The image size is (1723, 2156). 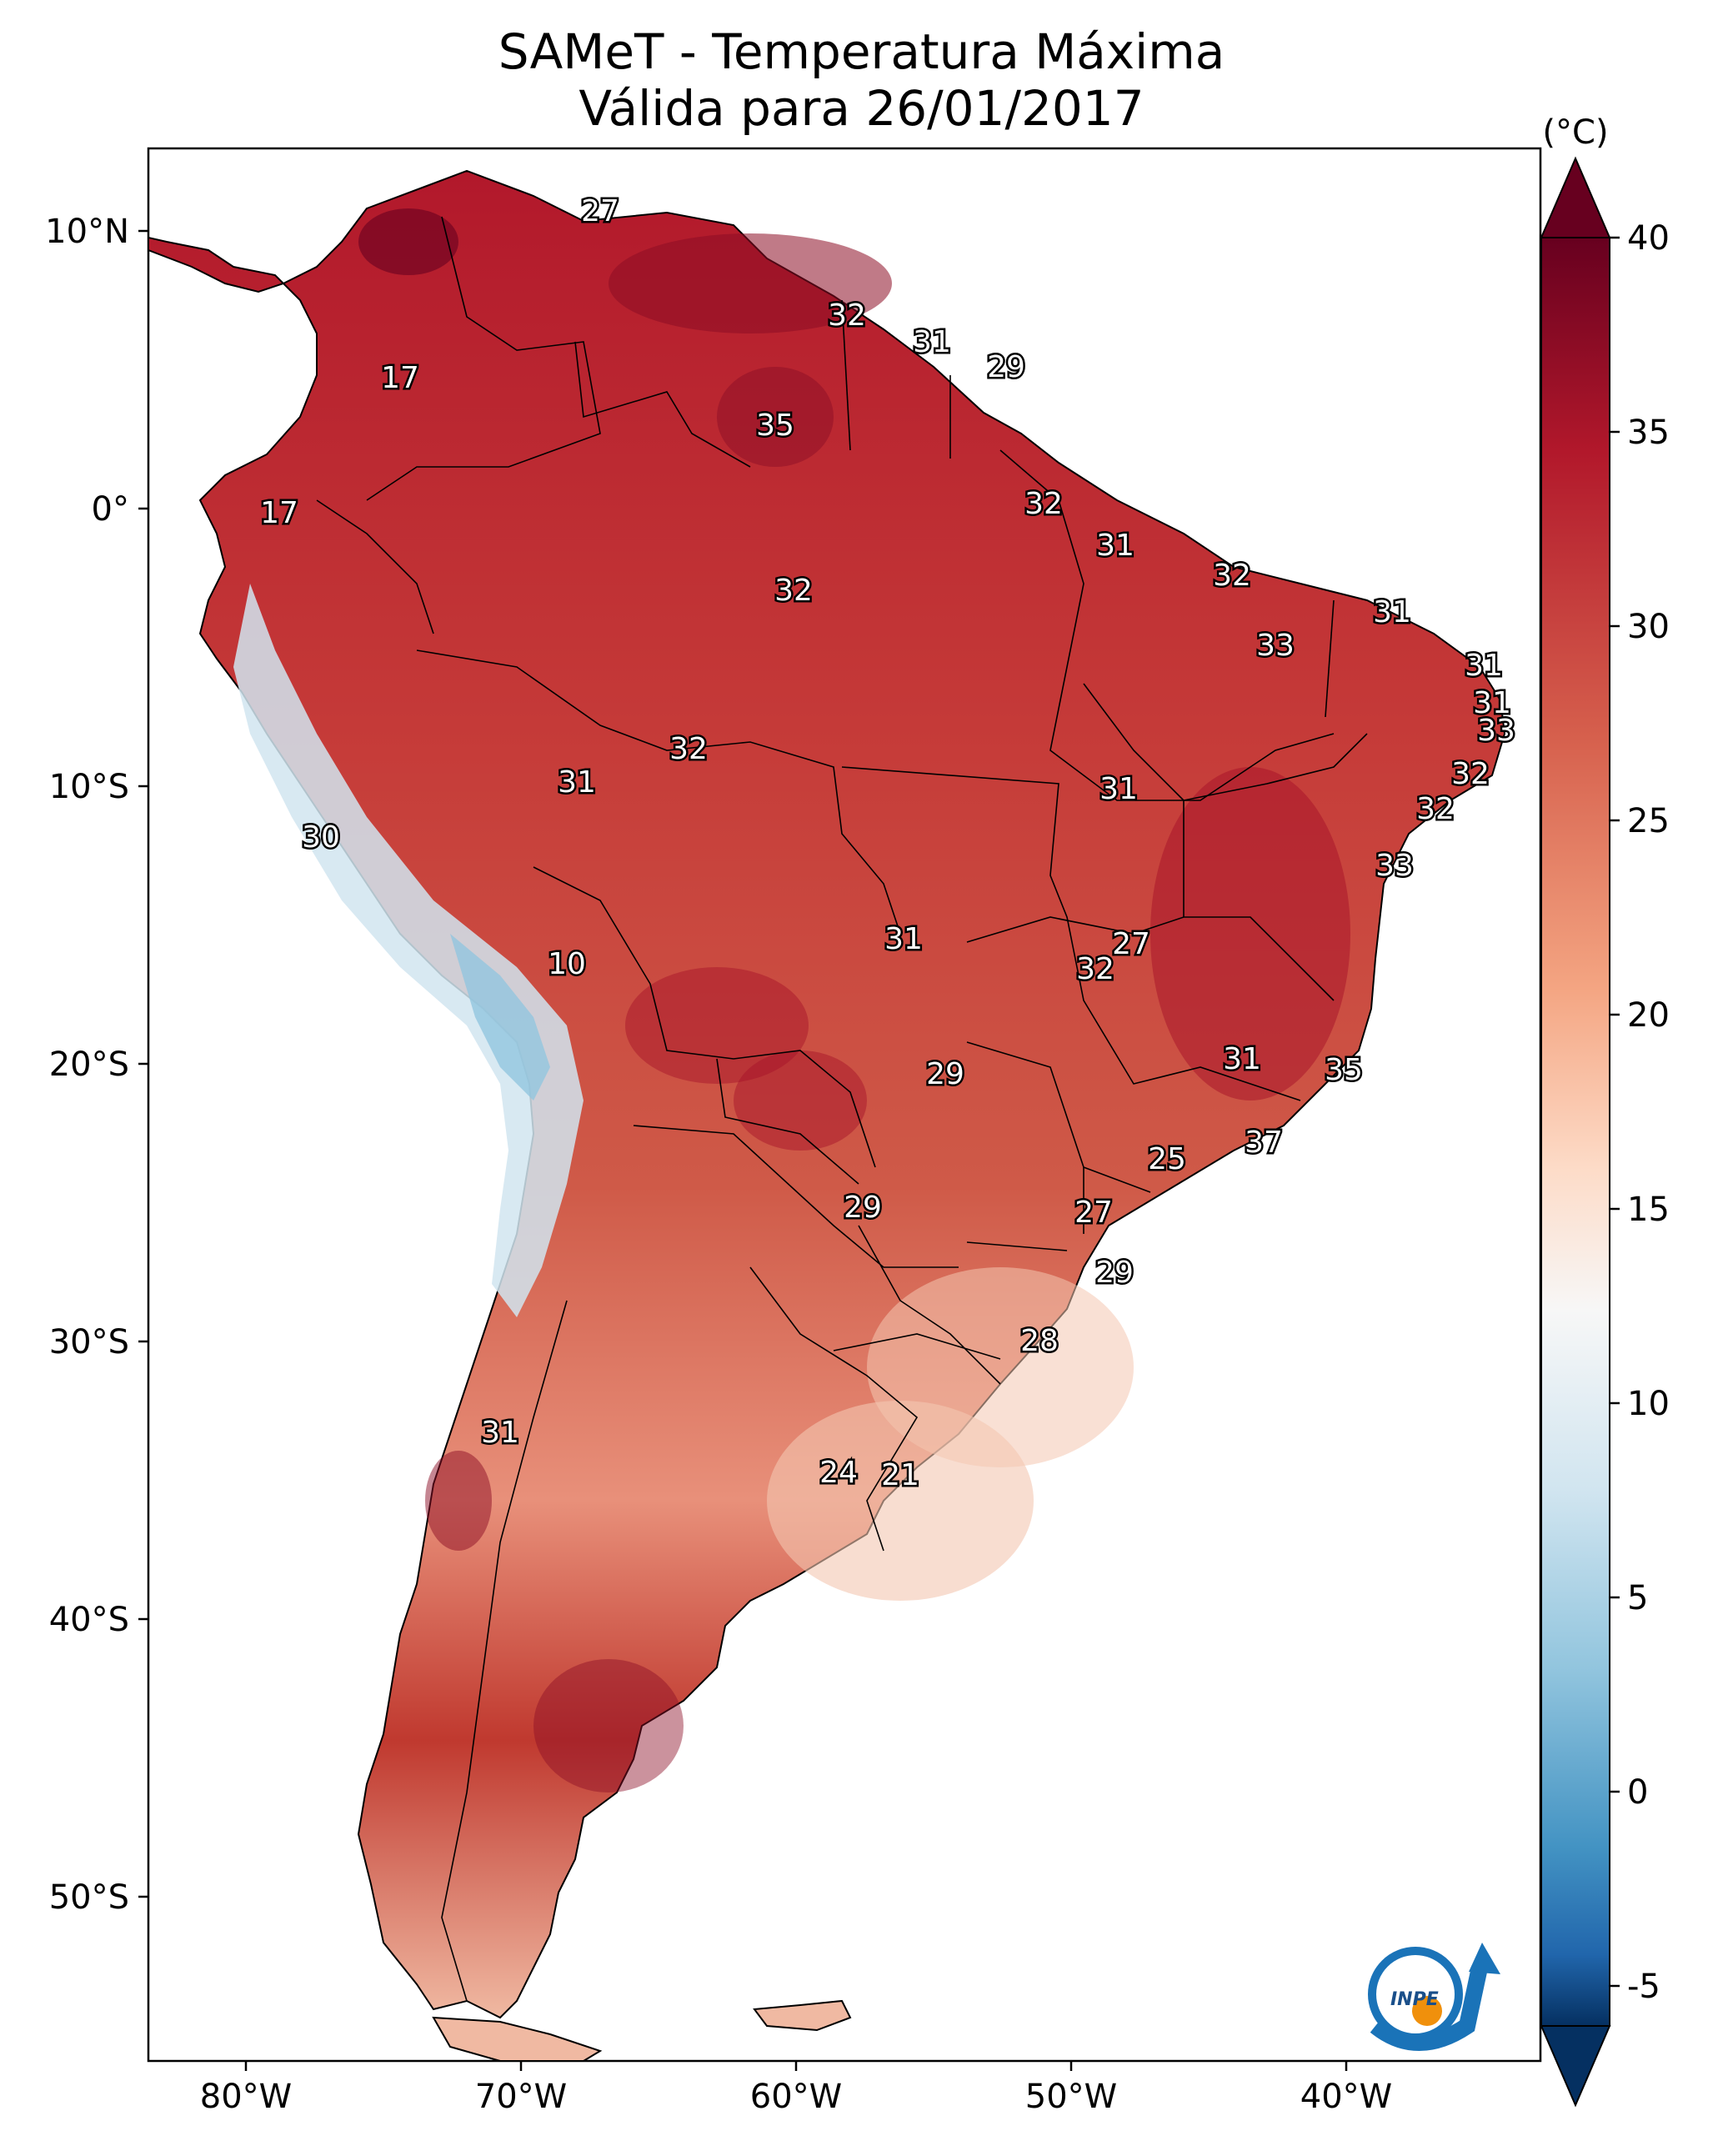 What do you see at coordinates (87, 232) in the screenshot?
I see `lat-label: 10°N` at bounding box center [87, 232].